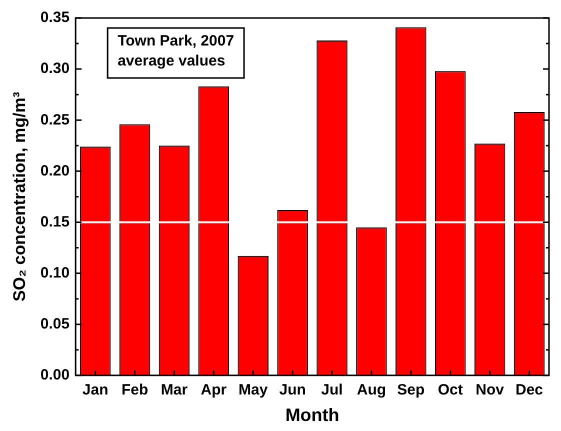 The height and width of the screenshot is (431, 561). Describe the element at coordinates (312, 415) in the screenshot. I see `x-axis-title: Month` at that location.